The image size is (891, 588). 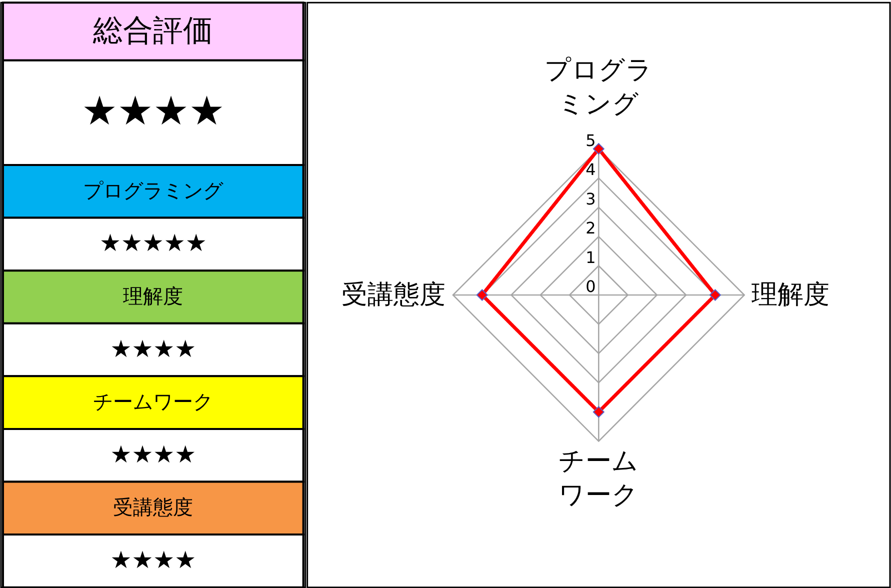 I want to click on y-tick-label: 2, so click(x=591, y=228).